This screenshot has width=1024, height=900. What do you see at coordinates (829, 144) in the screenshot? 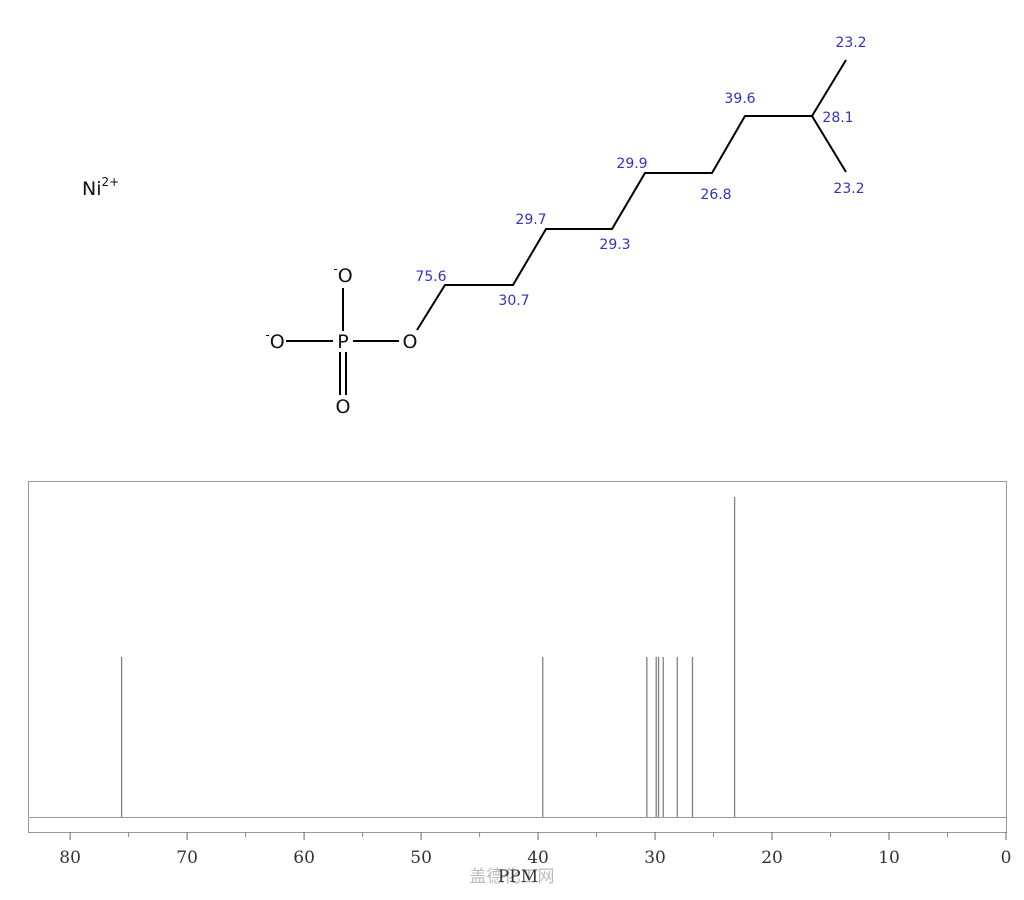
I see `bond` at bounding box center [829, 144].